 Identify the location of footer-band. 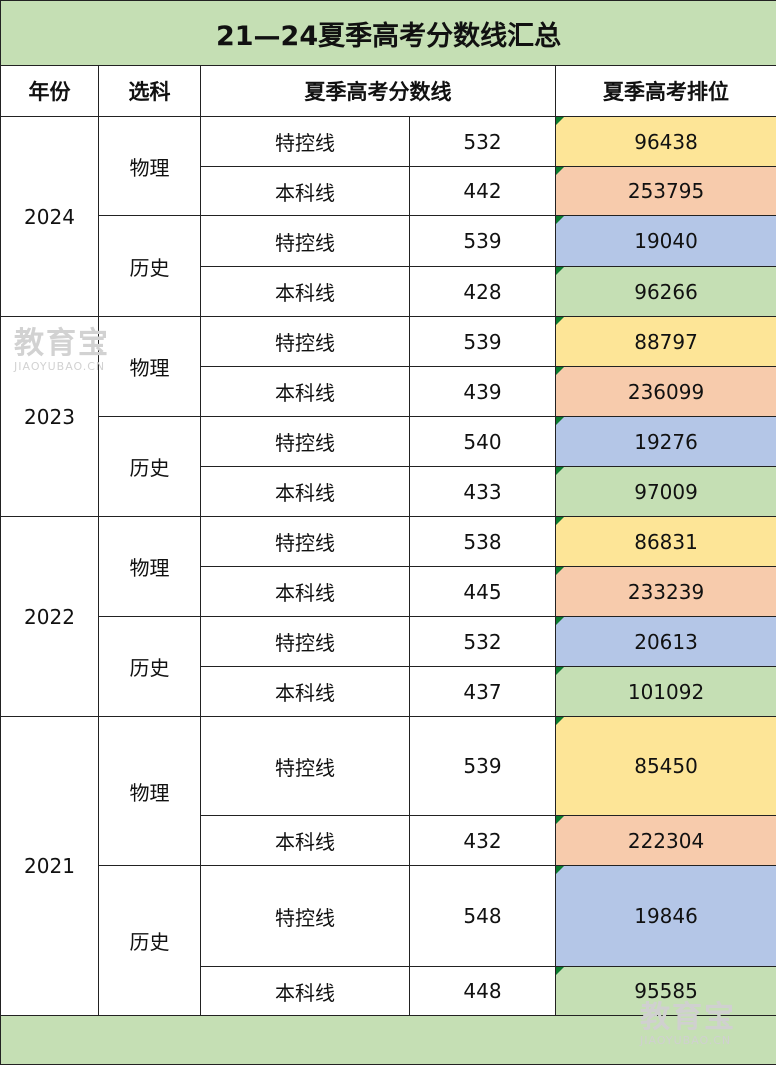
(388, 1040).